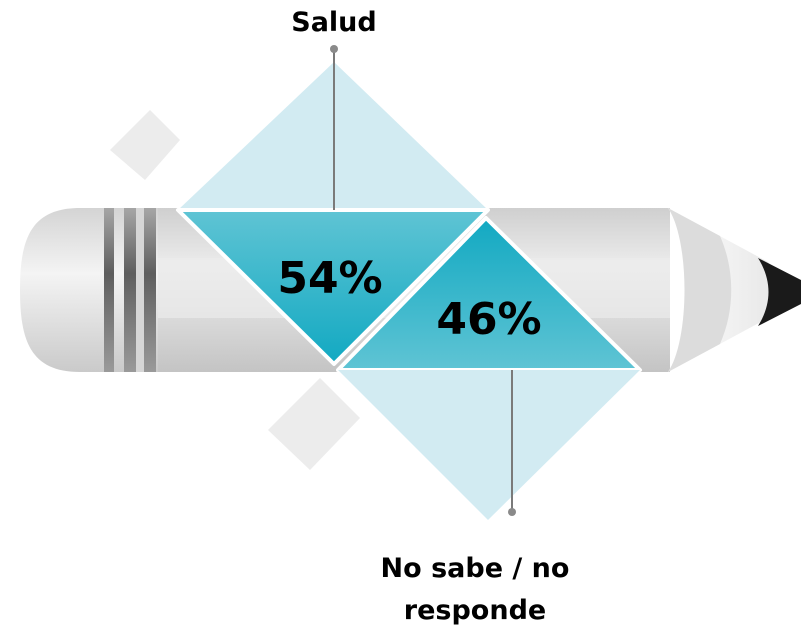 The width and height of the screenshot is (801, 637). What do you see at coordinates (475, 589) in the screenshot?
I see `label-no-sabe: No sabe / no responde` at bounding box center [475, 589].